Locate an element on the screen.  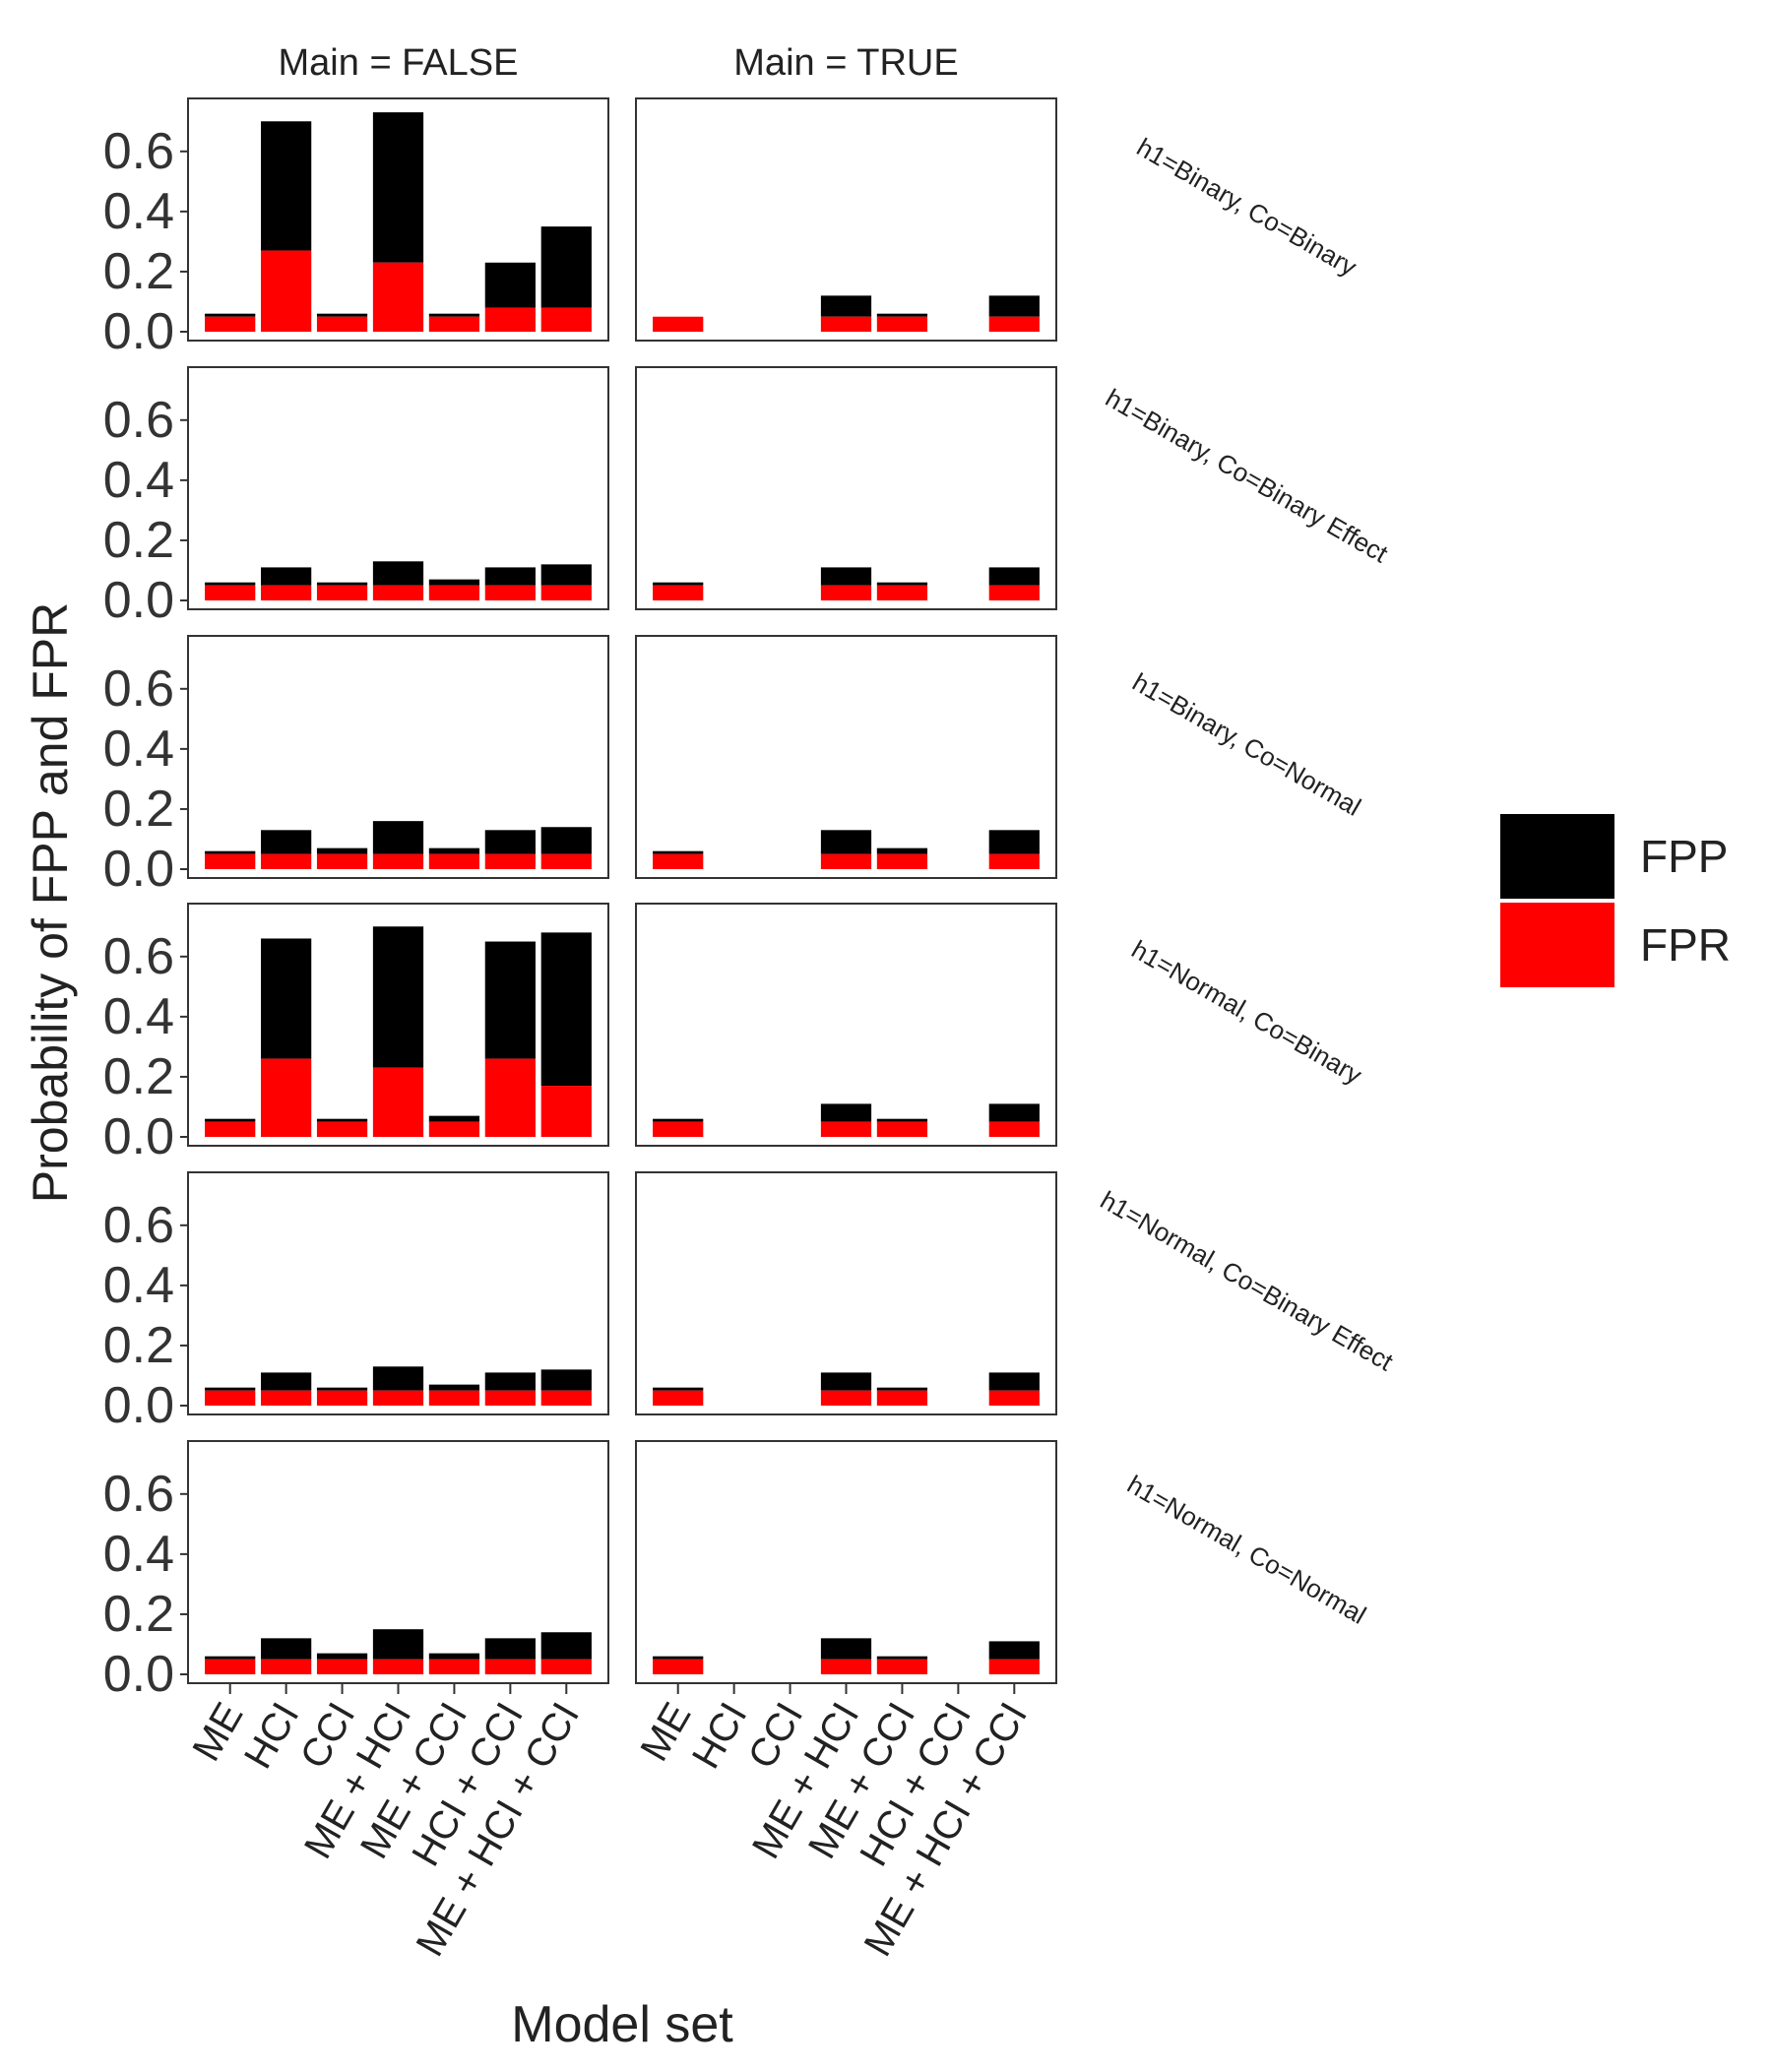
y-tick-label-r5-1: 0.2 is located at coordinates (138, 1614).